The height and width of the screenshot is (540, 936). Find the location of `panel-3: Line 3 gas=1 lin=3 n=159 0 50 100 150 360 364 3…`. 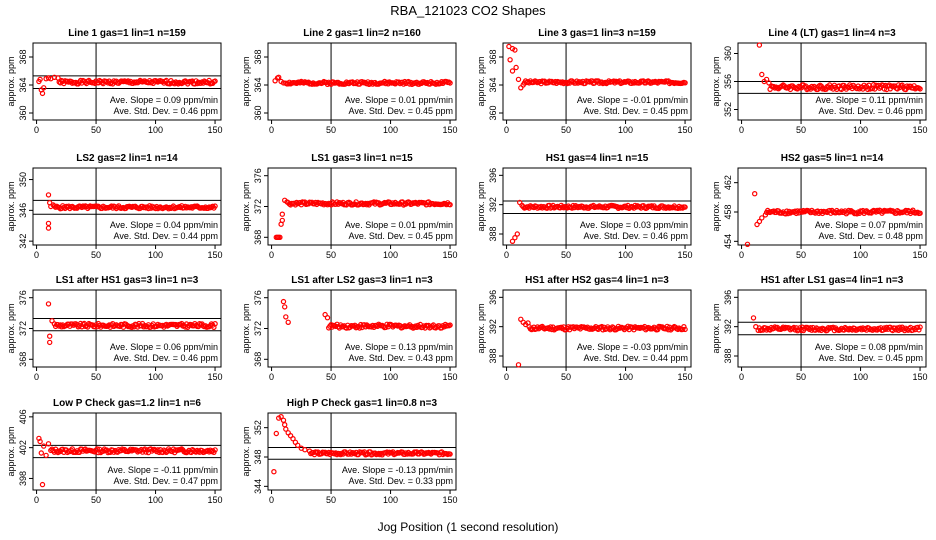

panel-3: Line 3 gas=1 lin=3 n=159 0 50 100 150 360 364 3… is located at coordinates (584, 81).